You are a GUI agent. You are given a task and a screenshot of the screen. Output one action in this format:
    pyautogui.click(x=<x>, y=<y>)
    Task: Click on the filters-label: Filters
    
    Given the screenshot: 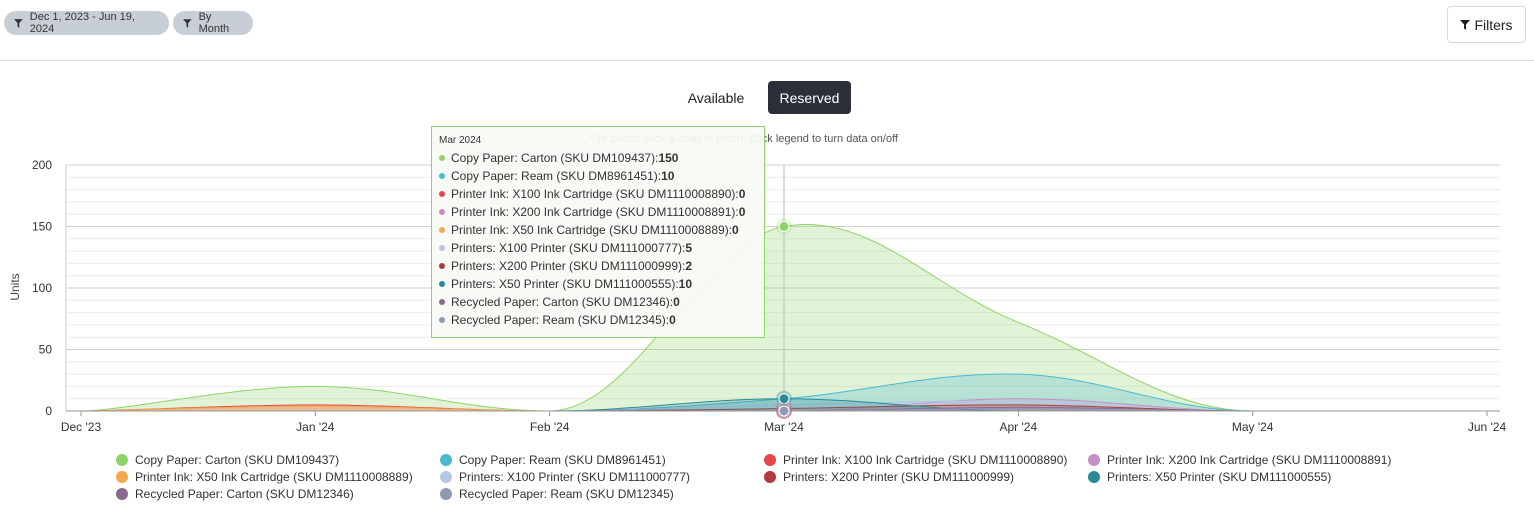 What is the action you would take?
    pyautogui.click(x=1493, y=24)
    